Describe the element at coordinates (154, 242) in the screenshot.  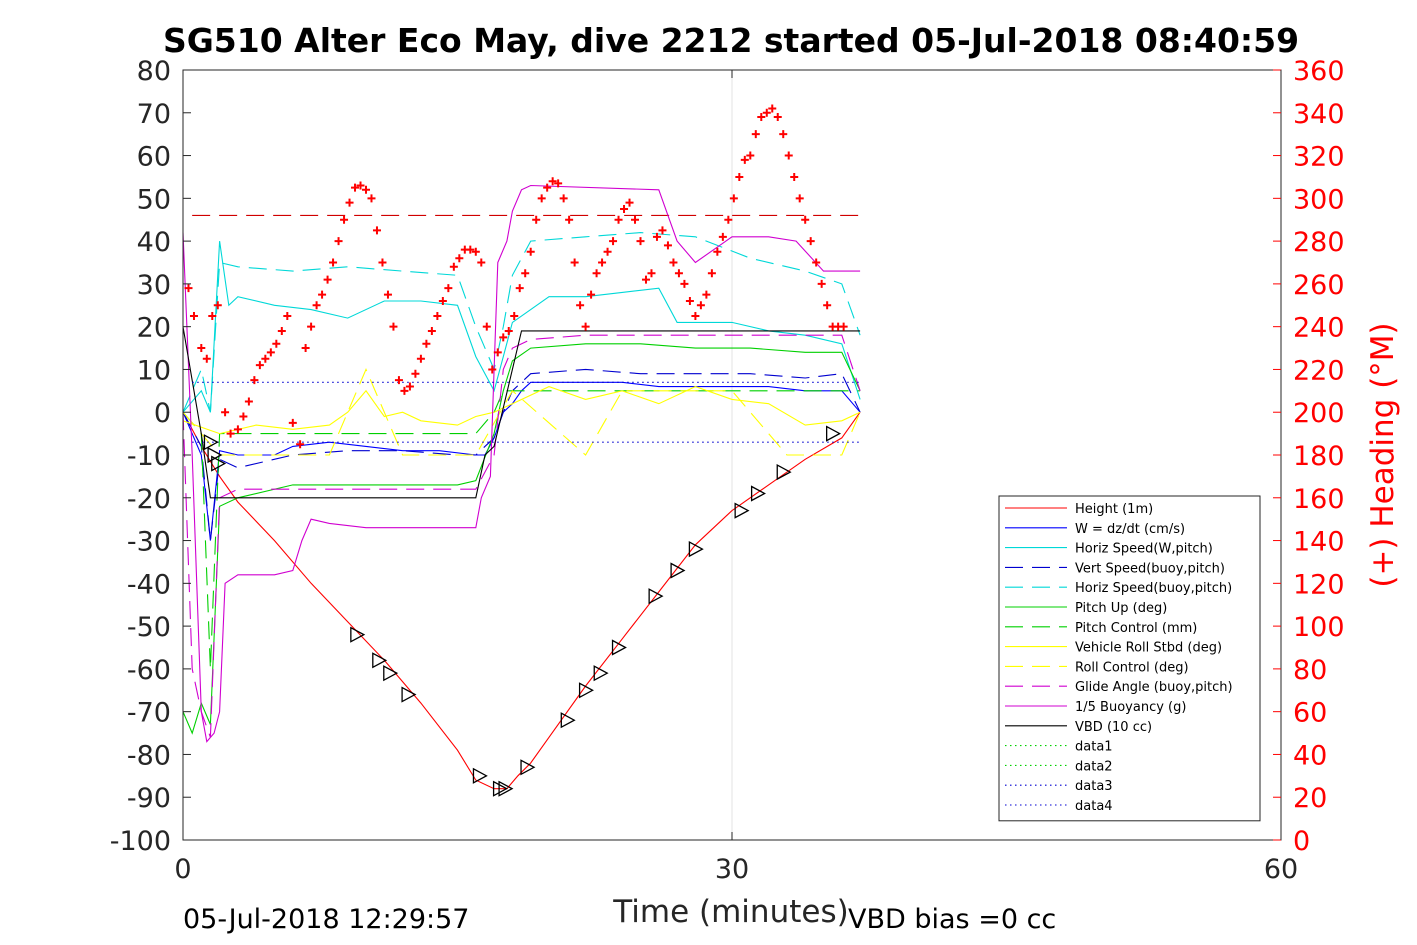
I see `y-tick-label: 40` at that location.